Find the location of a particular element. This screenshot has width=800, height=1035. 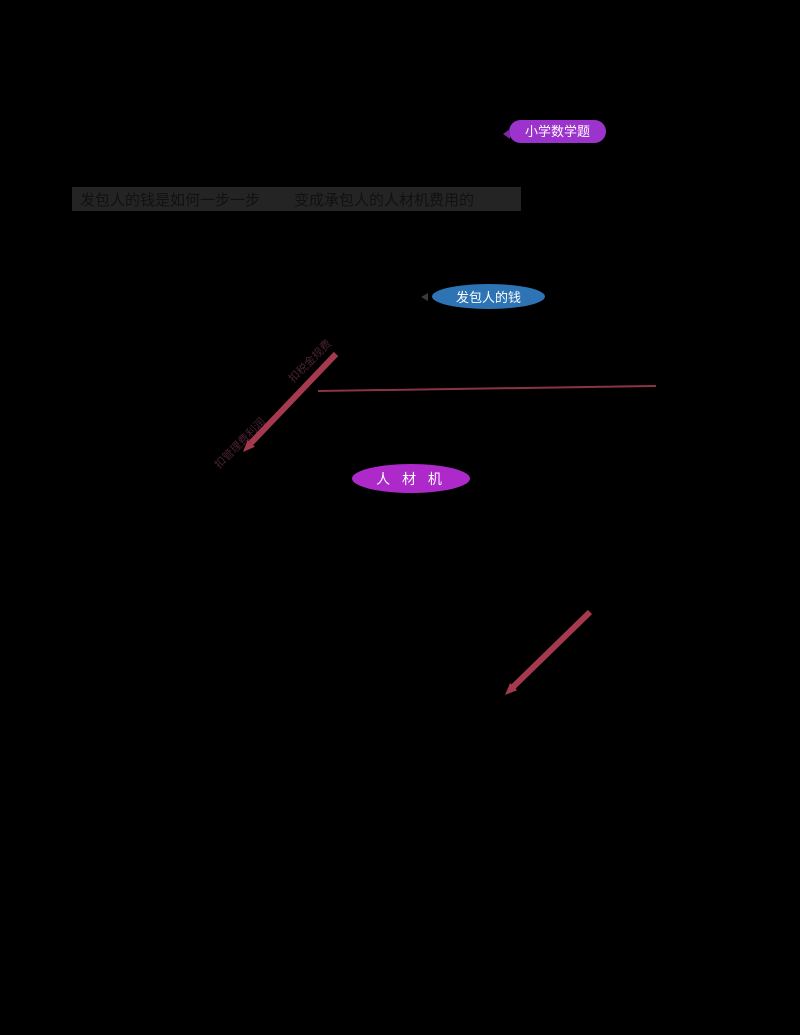

callout-badge-label: 小学数学题 is located at coordinates (557, 131).